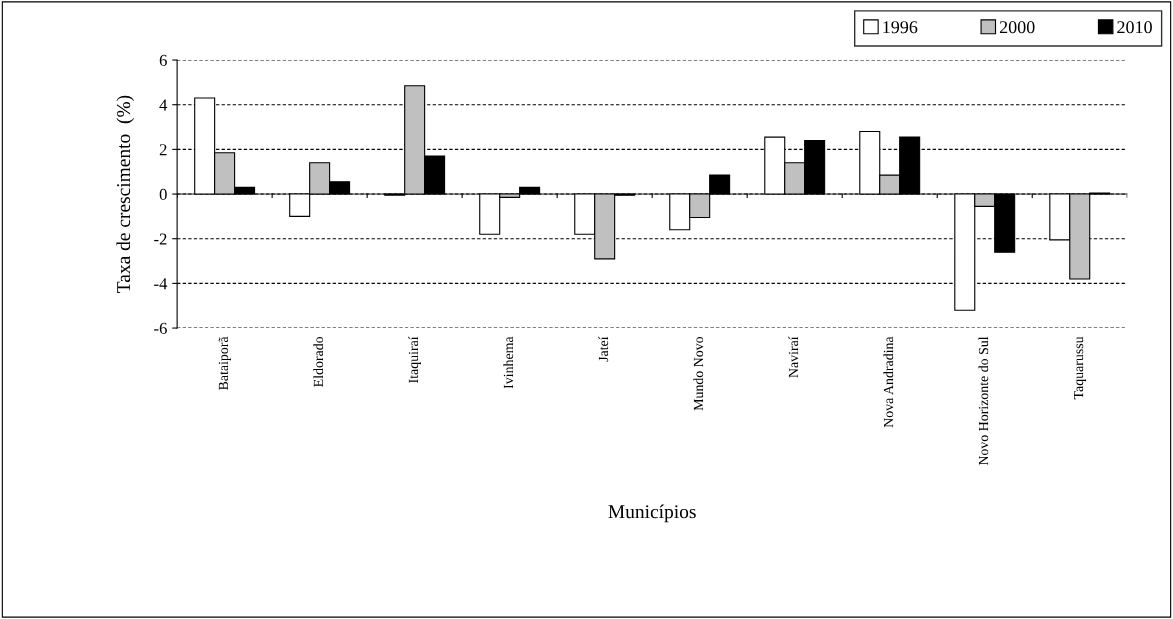 The height and width of the screenshot is (619, 1173). Describe the element at coordinates (603, 349) in the screenshot. I see `x-tick-label: Jateí` at that location.